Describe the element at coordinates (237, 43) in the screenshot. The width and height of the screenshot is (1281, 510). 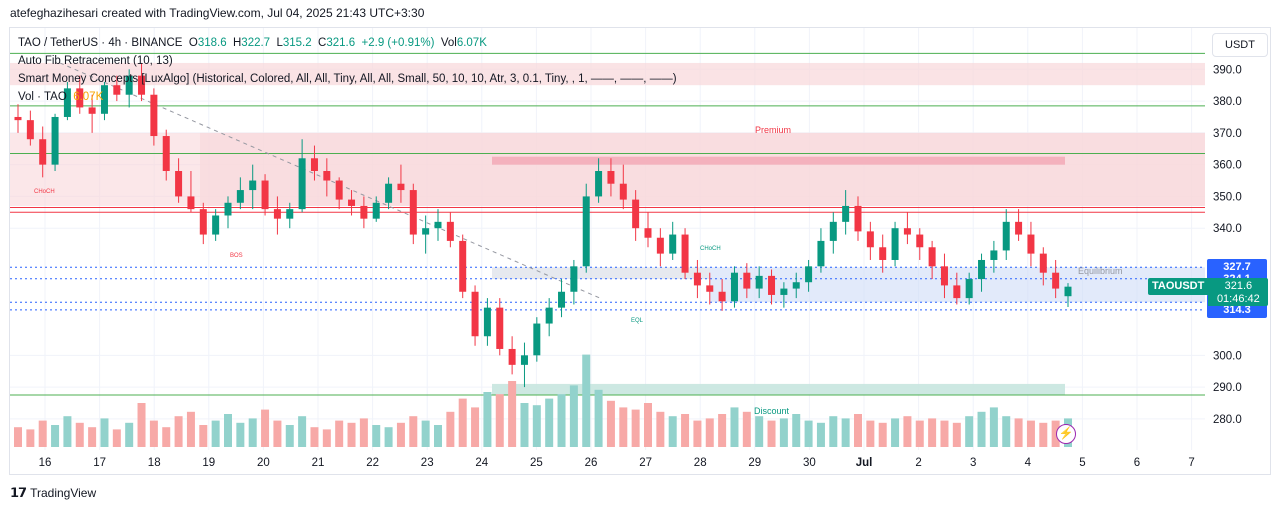
I see `legend-high-label: H` at that location.